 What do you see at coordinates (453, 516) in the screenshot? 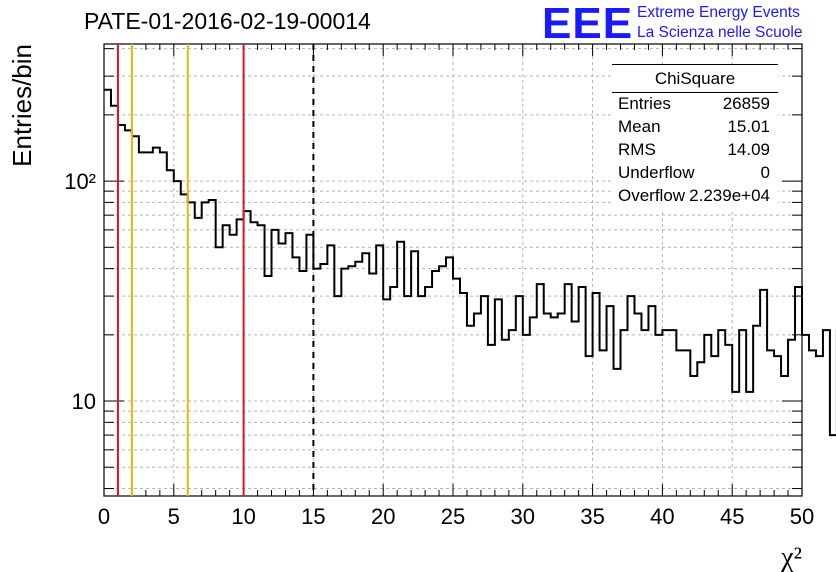
I see `x-tick-label: 25` at bounding box center [453, 516].